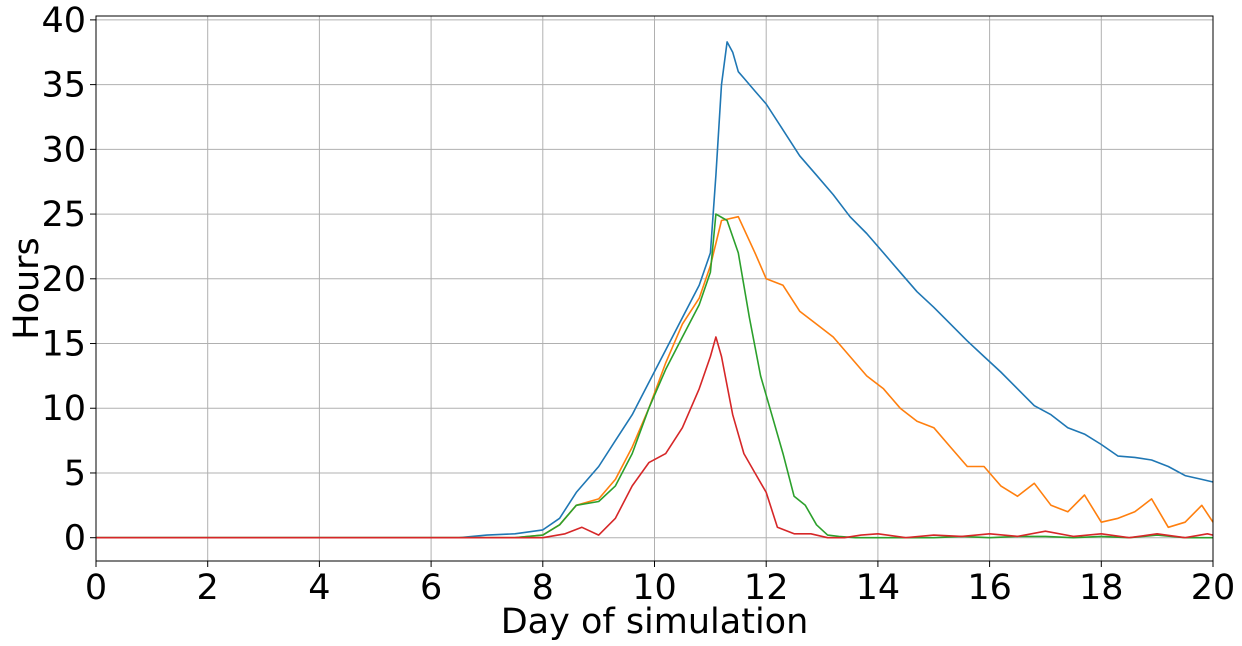  I want to click on x-tick-label: 10, so click(654, 588).